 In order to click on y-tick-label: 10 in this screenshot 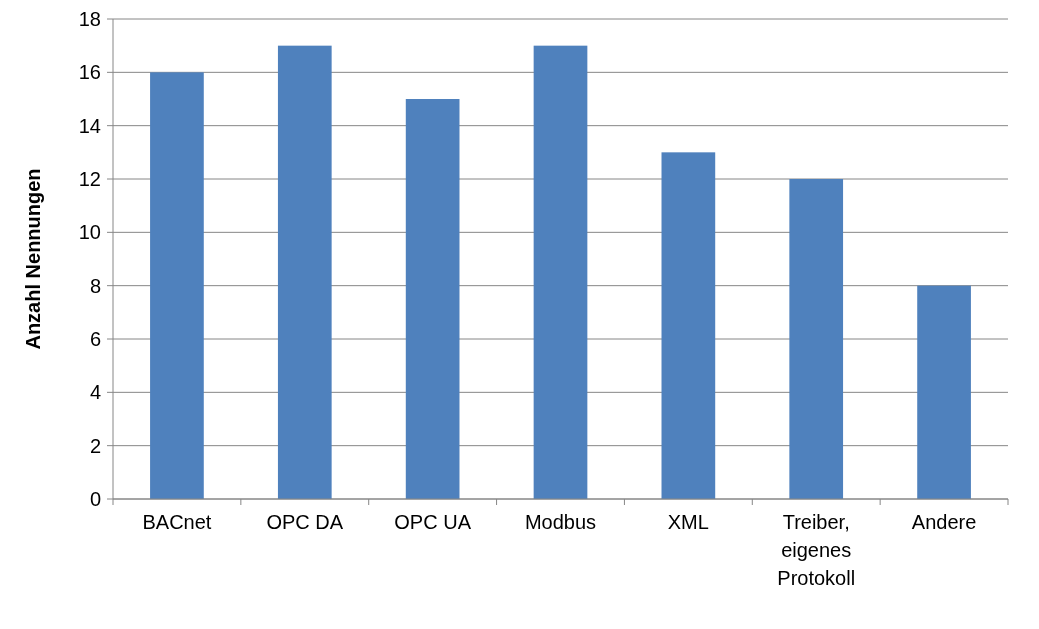, I will do `click(89, 232)`.